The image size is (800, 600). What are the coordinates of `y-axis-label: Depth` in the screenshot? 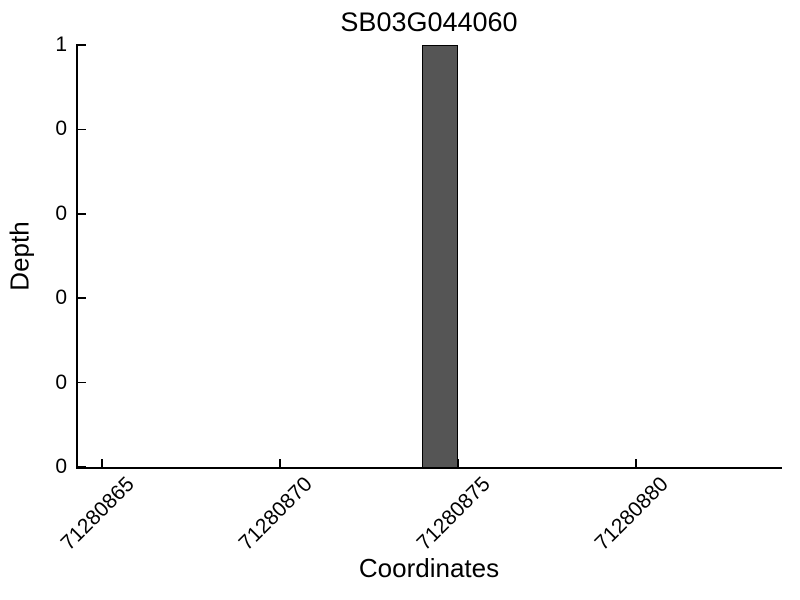 It's located at (19, 256).